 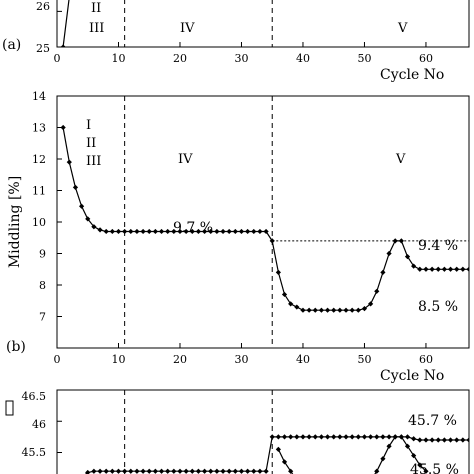 What do you see at coordinates (365, 58) in the screenshot?
I see `panel-a-xtick-label: 50` at bounding box center [365, 58].